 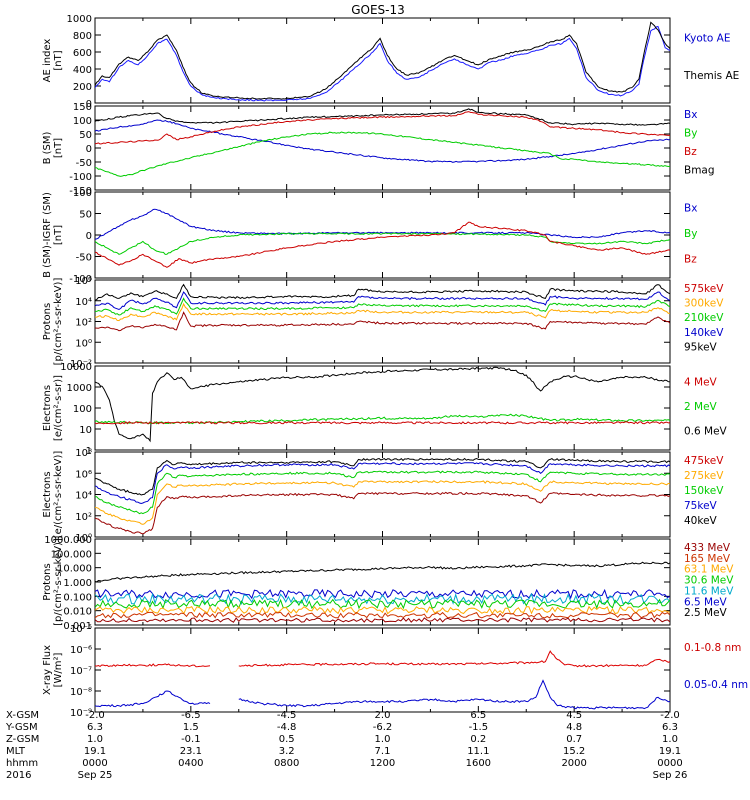 What do you see at coordinates (191, 739) in the screenshot?
I see `x-row-value: -0.1` at bounding box center [191, 739].